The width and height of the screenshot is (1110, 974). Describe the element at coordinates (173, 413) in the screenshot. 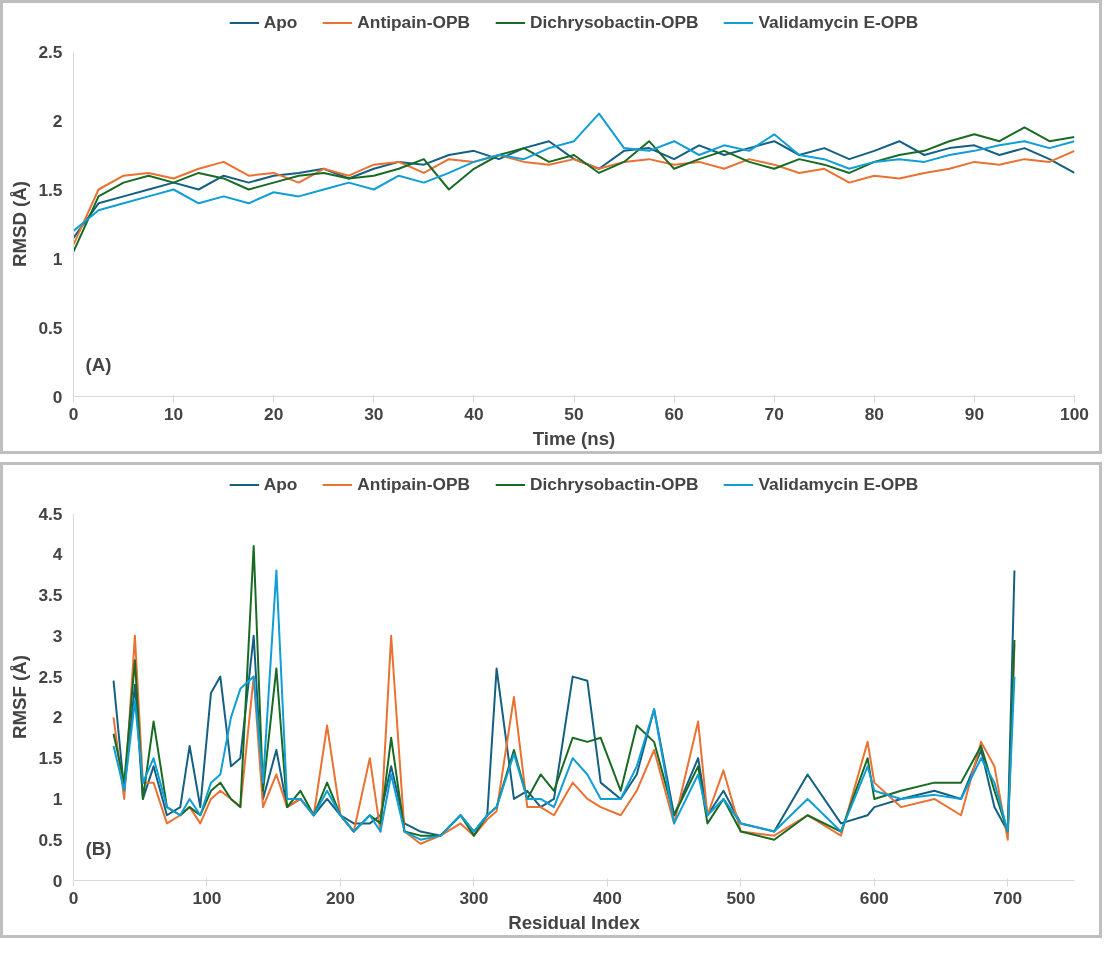

I see `x-tick-label: 10` at that location.